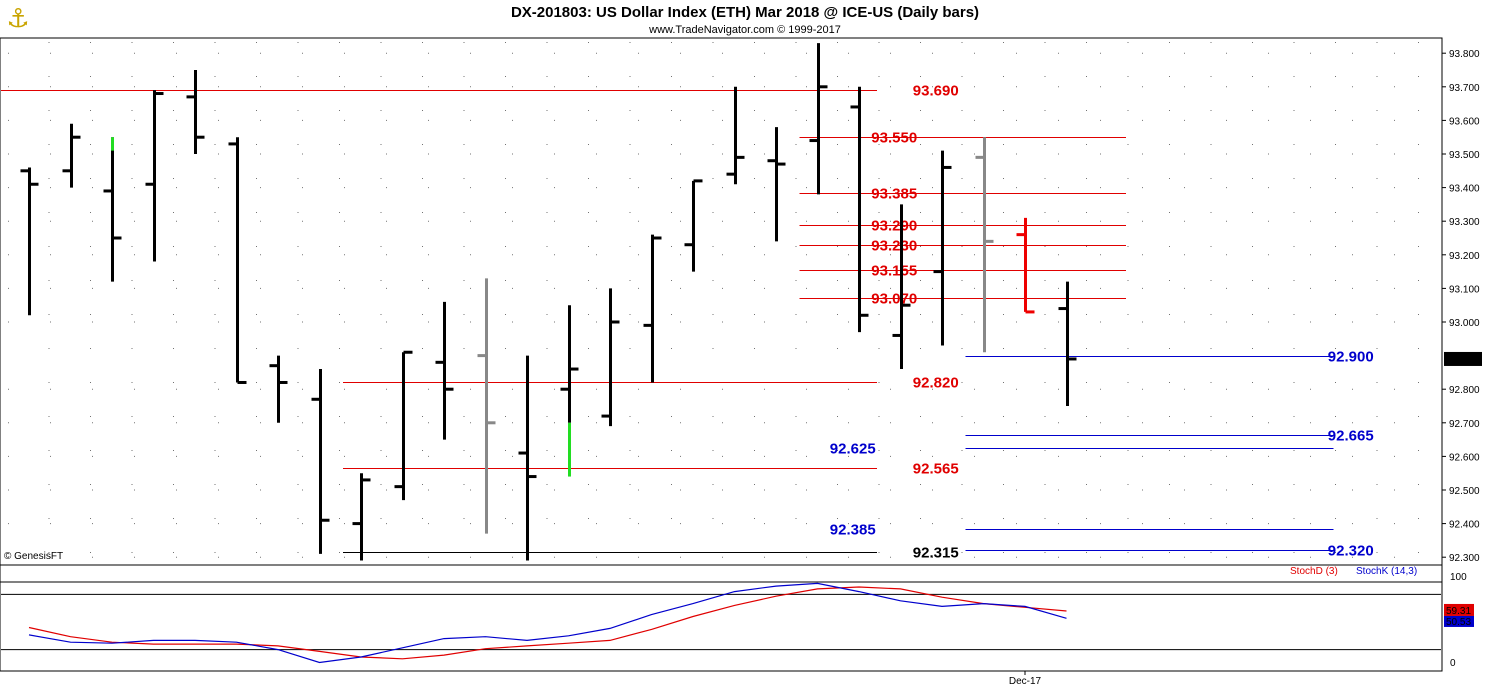 The image size is (1492, 689). I want to click on last-price-label: 92.890, so click(1462, 360).